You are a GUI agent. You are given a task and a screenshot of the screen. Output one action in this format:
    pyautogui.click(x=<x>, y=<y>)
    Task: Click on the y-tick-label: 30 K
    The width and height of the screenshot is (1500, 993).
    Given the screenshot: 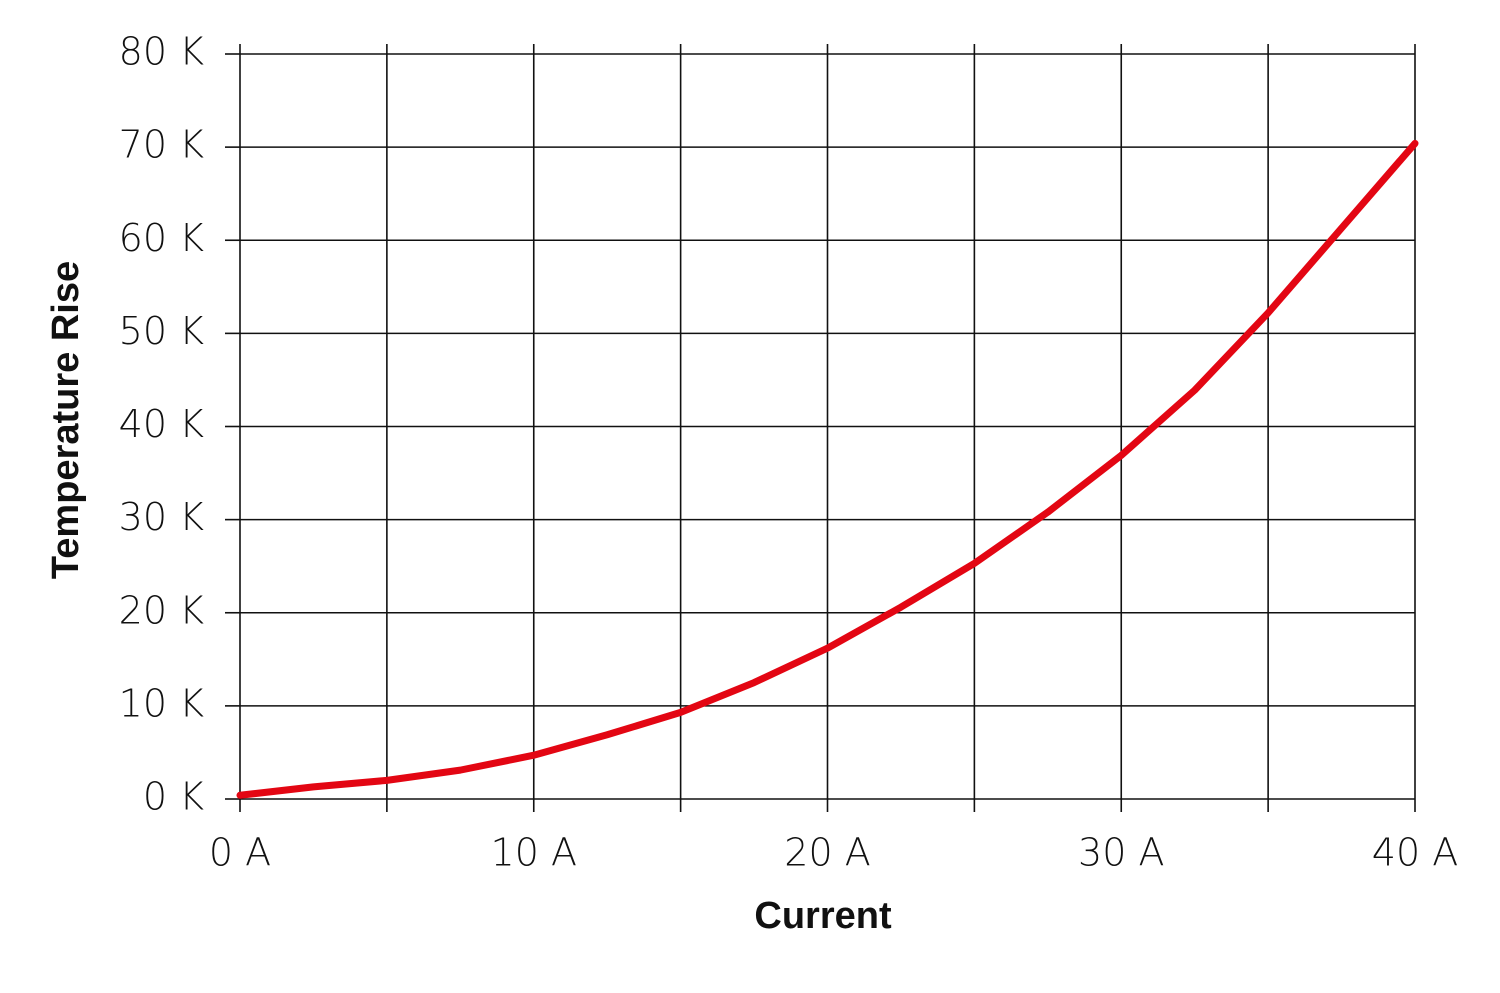 What is the action you would take?
    pyautogui.click(x=161, y=517)
    